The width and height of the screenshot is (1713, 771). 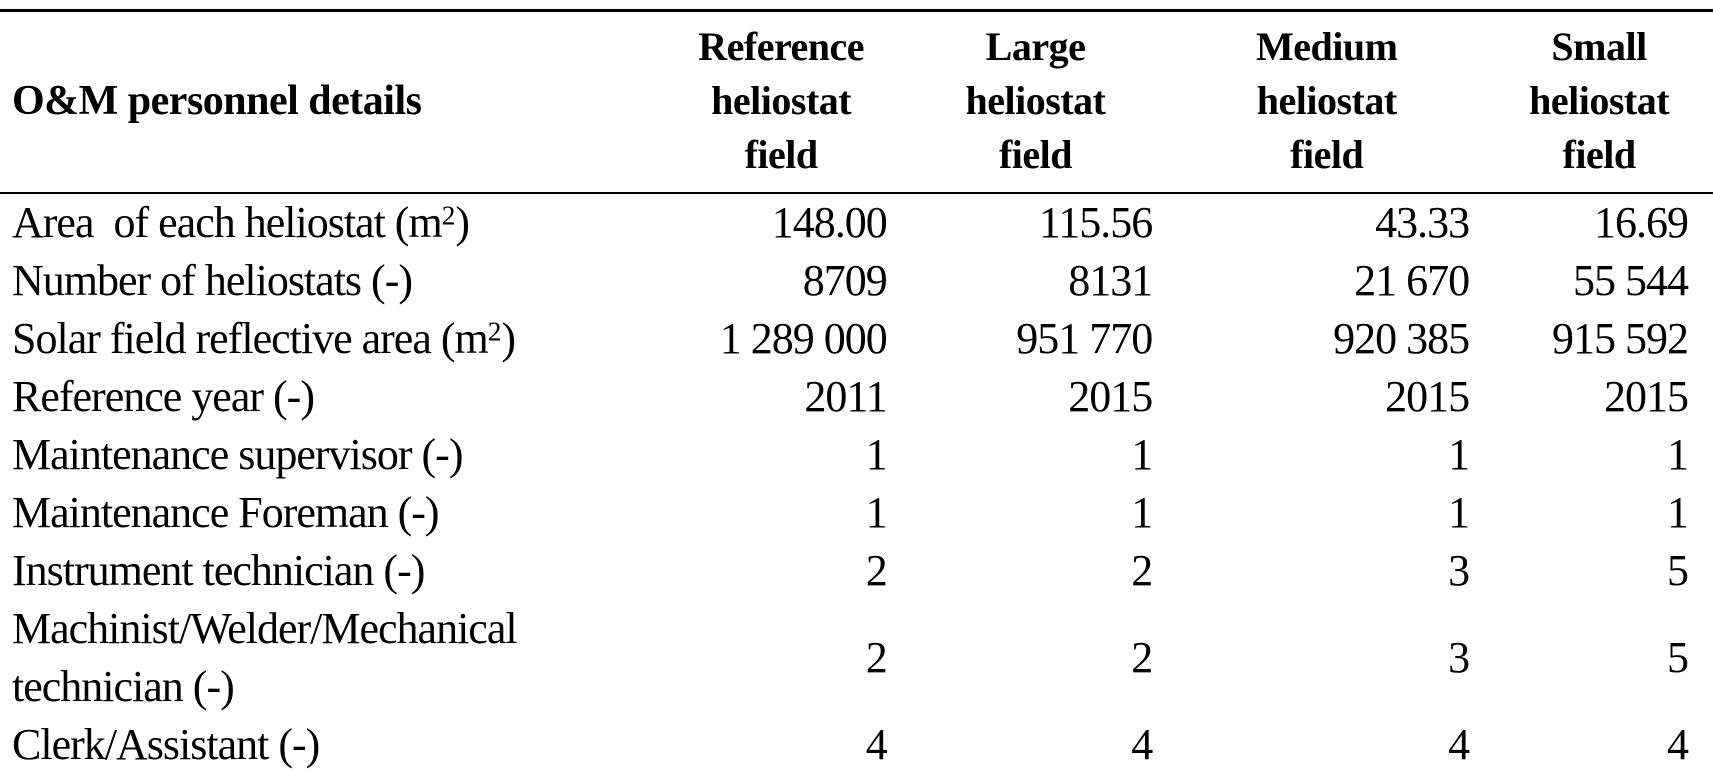 What do you see at coordinates (218, 570) in the screenshot?
I see `row-label: Instrument technician (-)` at bounding box center [218, 570].